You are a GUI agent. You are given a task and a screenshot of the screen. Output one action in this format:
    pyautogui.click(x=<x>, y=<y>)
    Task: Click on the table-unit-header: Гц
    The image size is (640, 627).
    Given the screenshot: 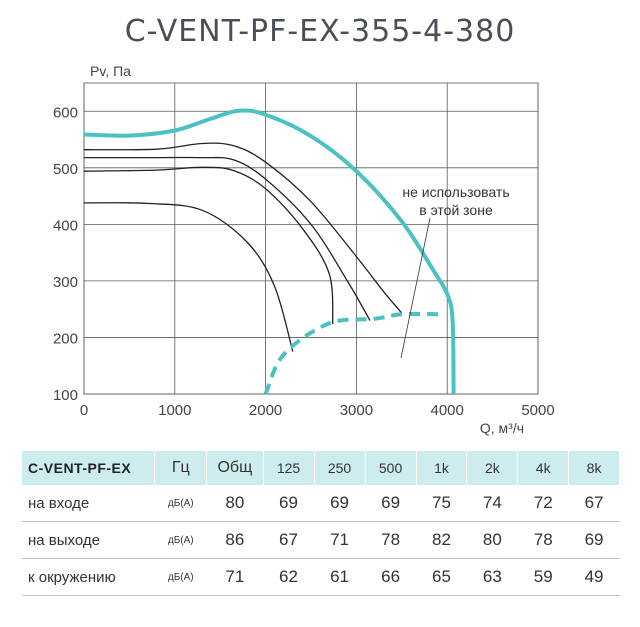 What is the action you would take?
    pyautogui.click(x=181, y=468)
    